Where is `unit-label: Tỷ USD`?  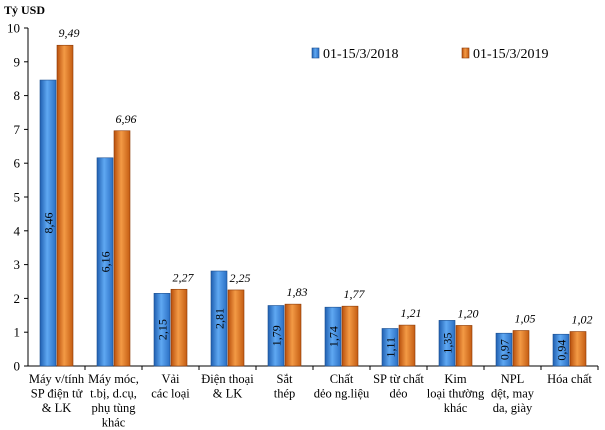
unit-label: Tỷ USD is located at coordinates (24, 10).